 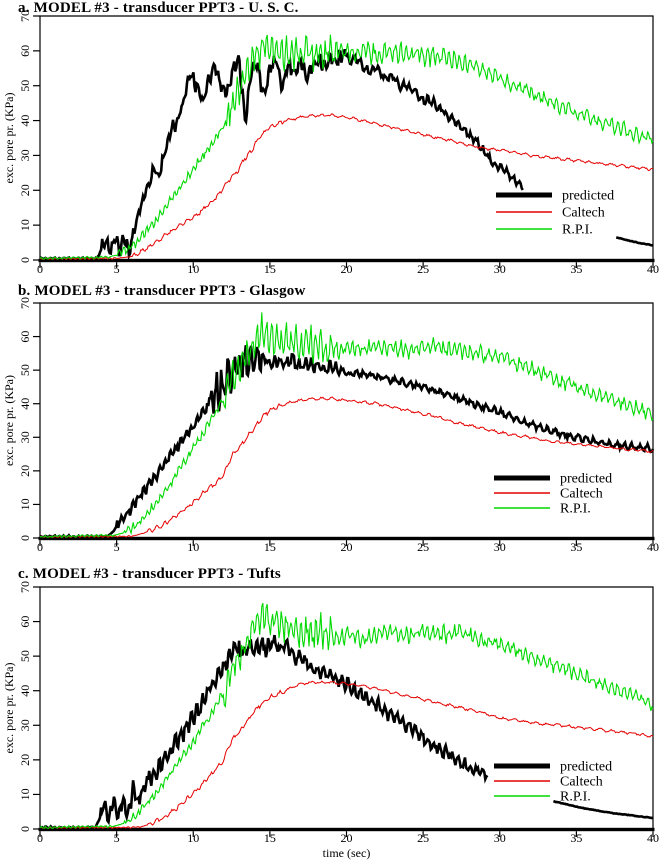 I want to click on chart-c-title: c. MODEL #3 - transducer PPT3 - Tufts, so click(x=149, y=574).